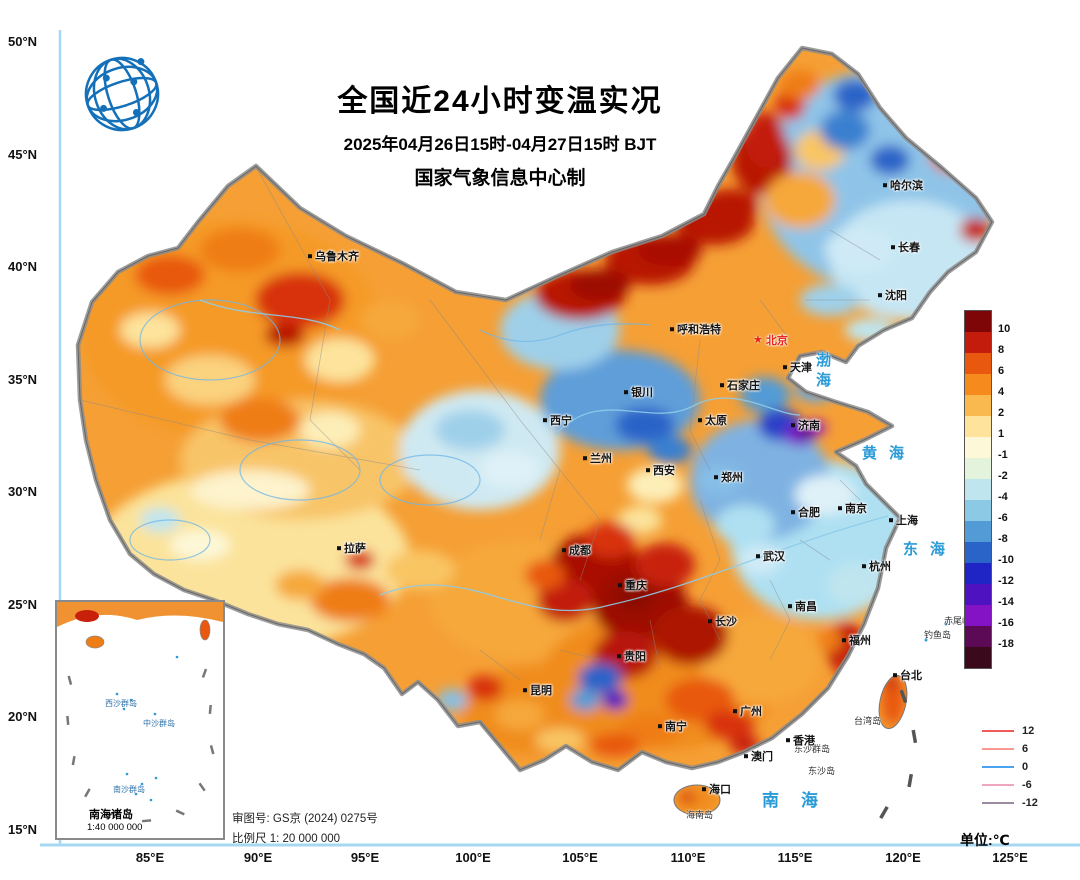 This screenshot has height=880, width=1080. Describe the element at coordinates (258, 857) in the screenshot. I see `lon-tick-label: 90°E` at that location.